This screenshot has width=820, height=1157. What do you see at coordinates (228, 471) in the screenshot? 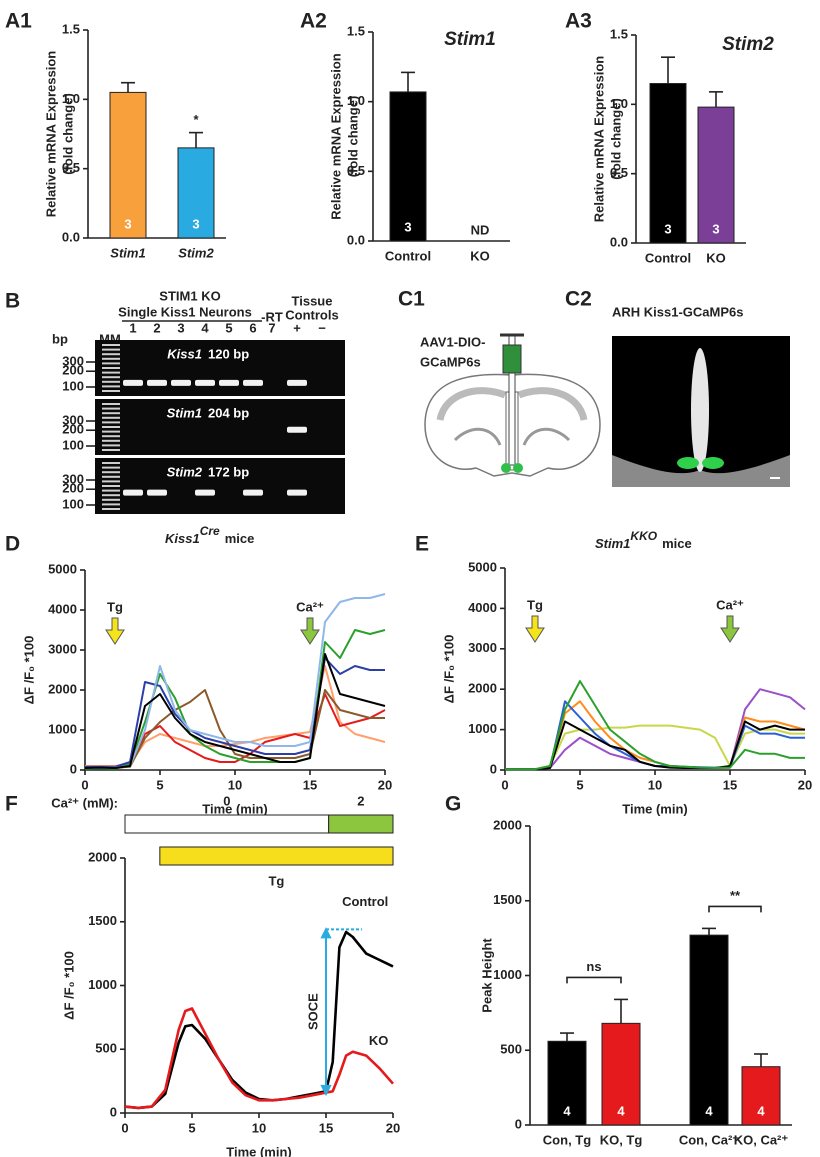
I see `size-label: 172 bp` at bounding box center [228, 471].